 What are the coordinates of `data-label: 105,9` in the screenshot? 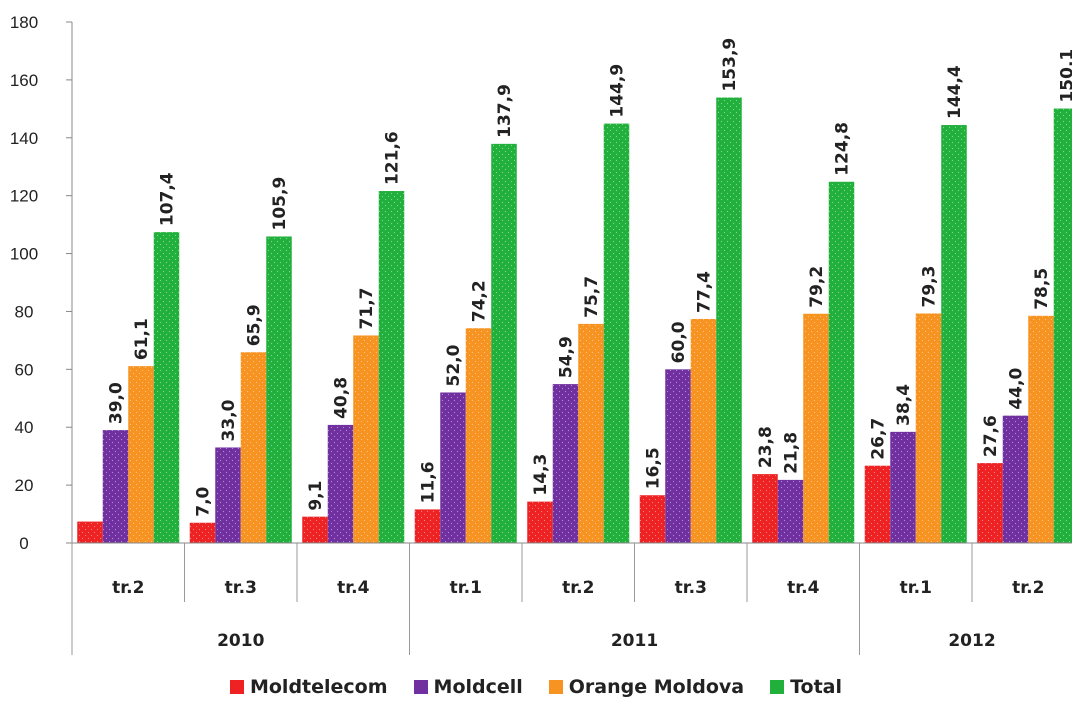 It's located at (280, 204).